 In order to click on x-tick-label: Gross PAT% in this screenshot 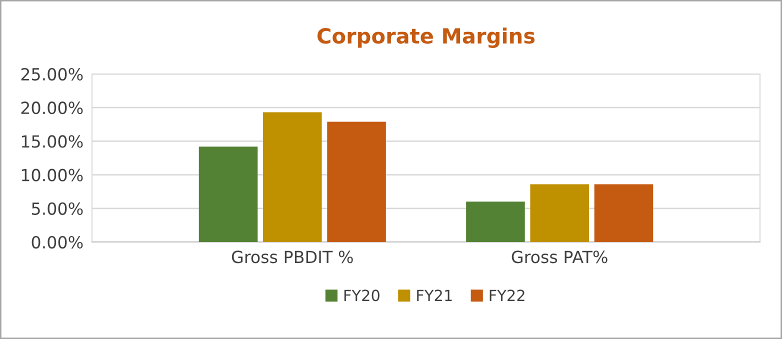, I will do `click(560, 257)`.